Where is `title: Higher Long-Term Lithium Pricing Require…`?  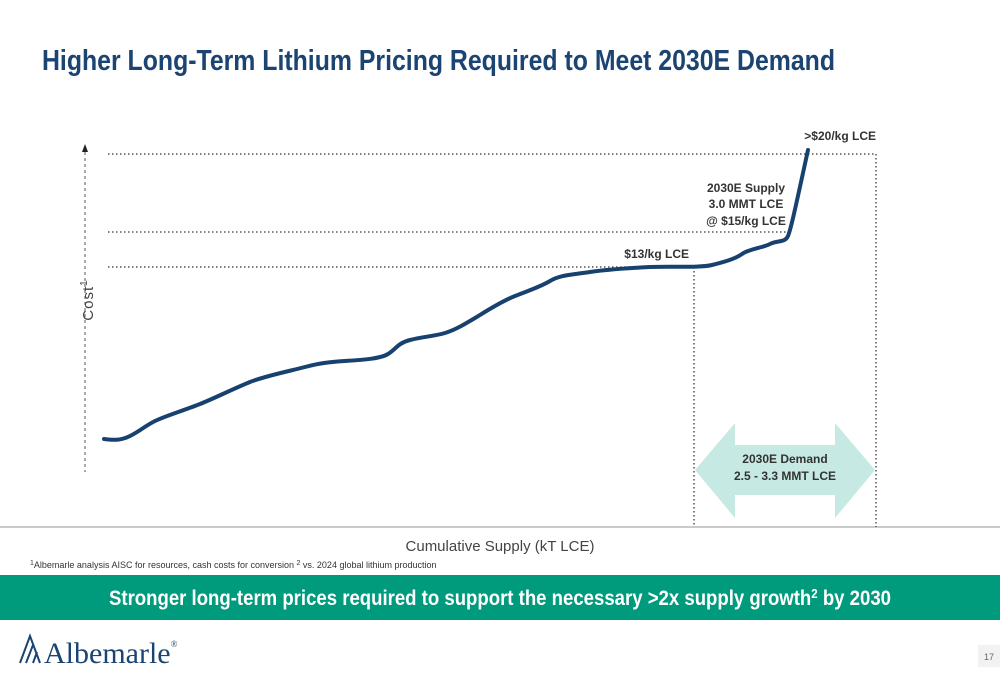
title: Higher Long-Term Lithium Pricing Require… is located at coordinates (438, 61).